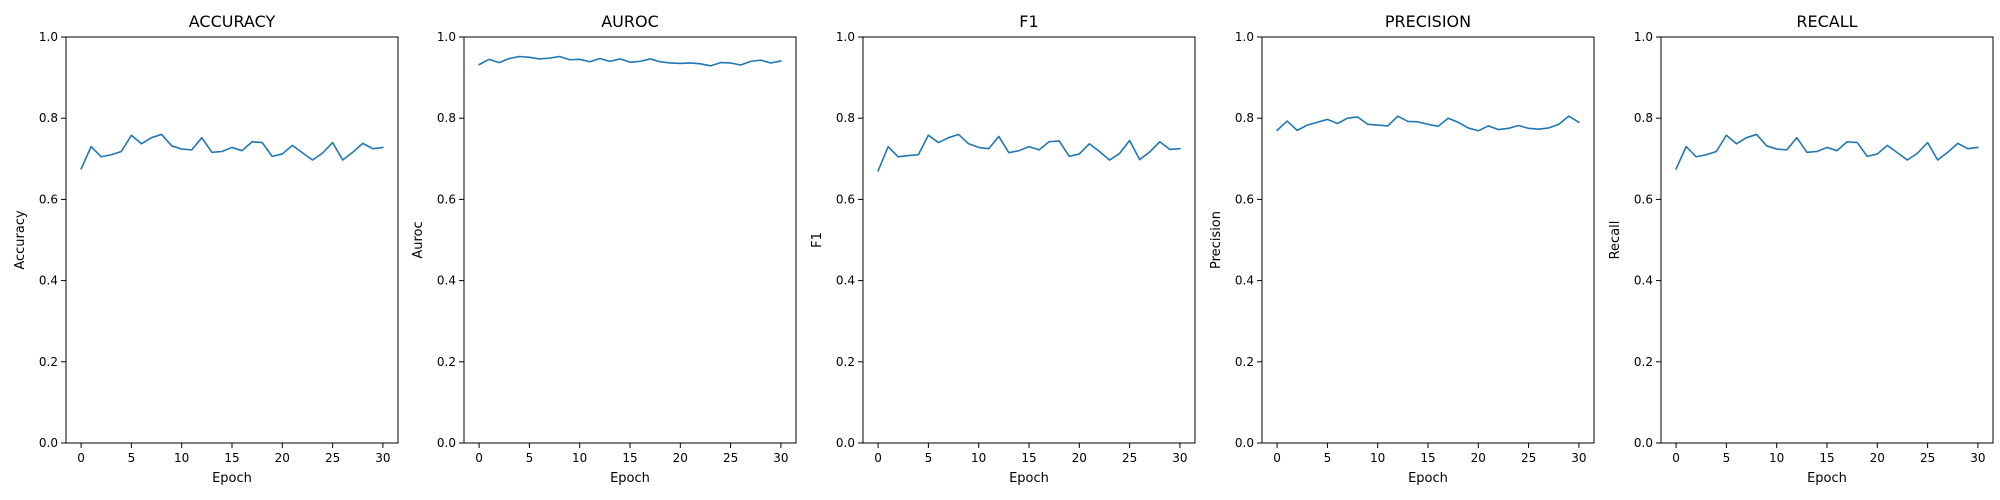  What do you see at coordinates (630, 21) in the screenshot?
I see `chart-title: AUROC` at bounding box center [630, 21].